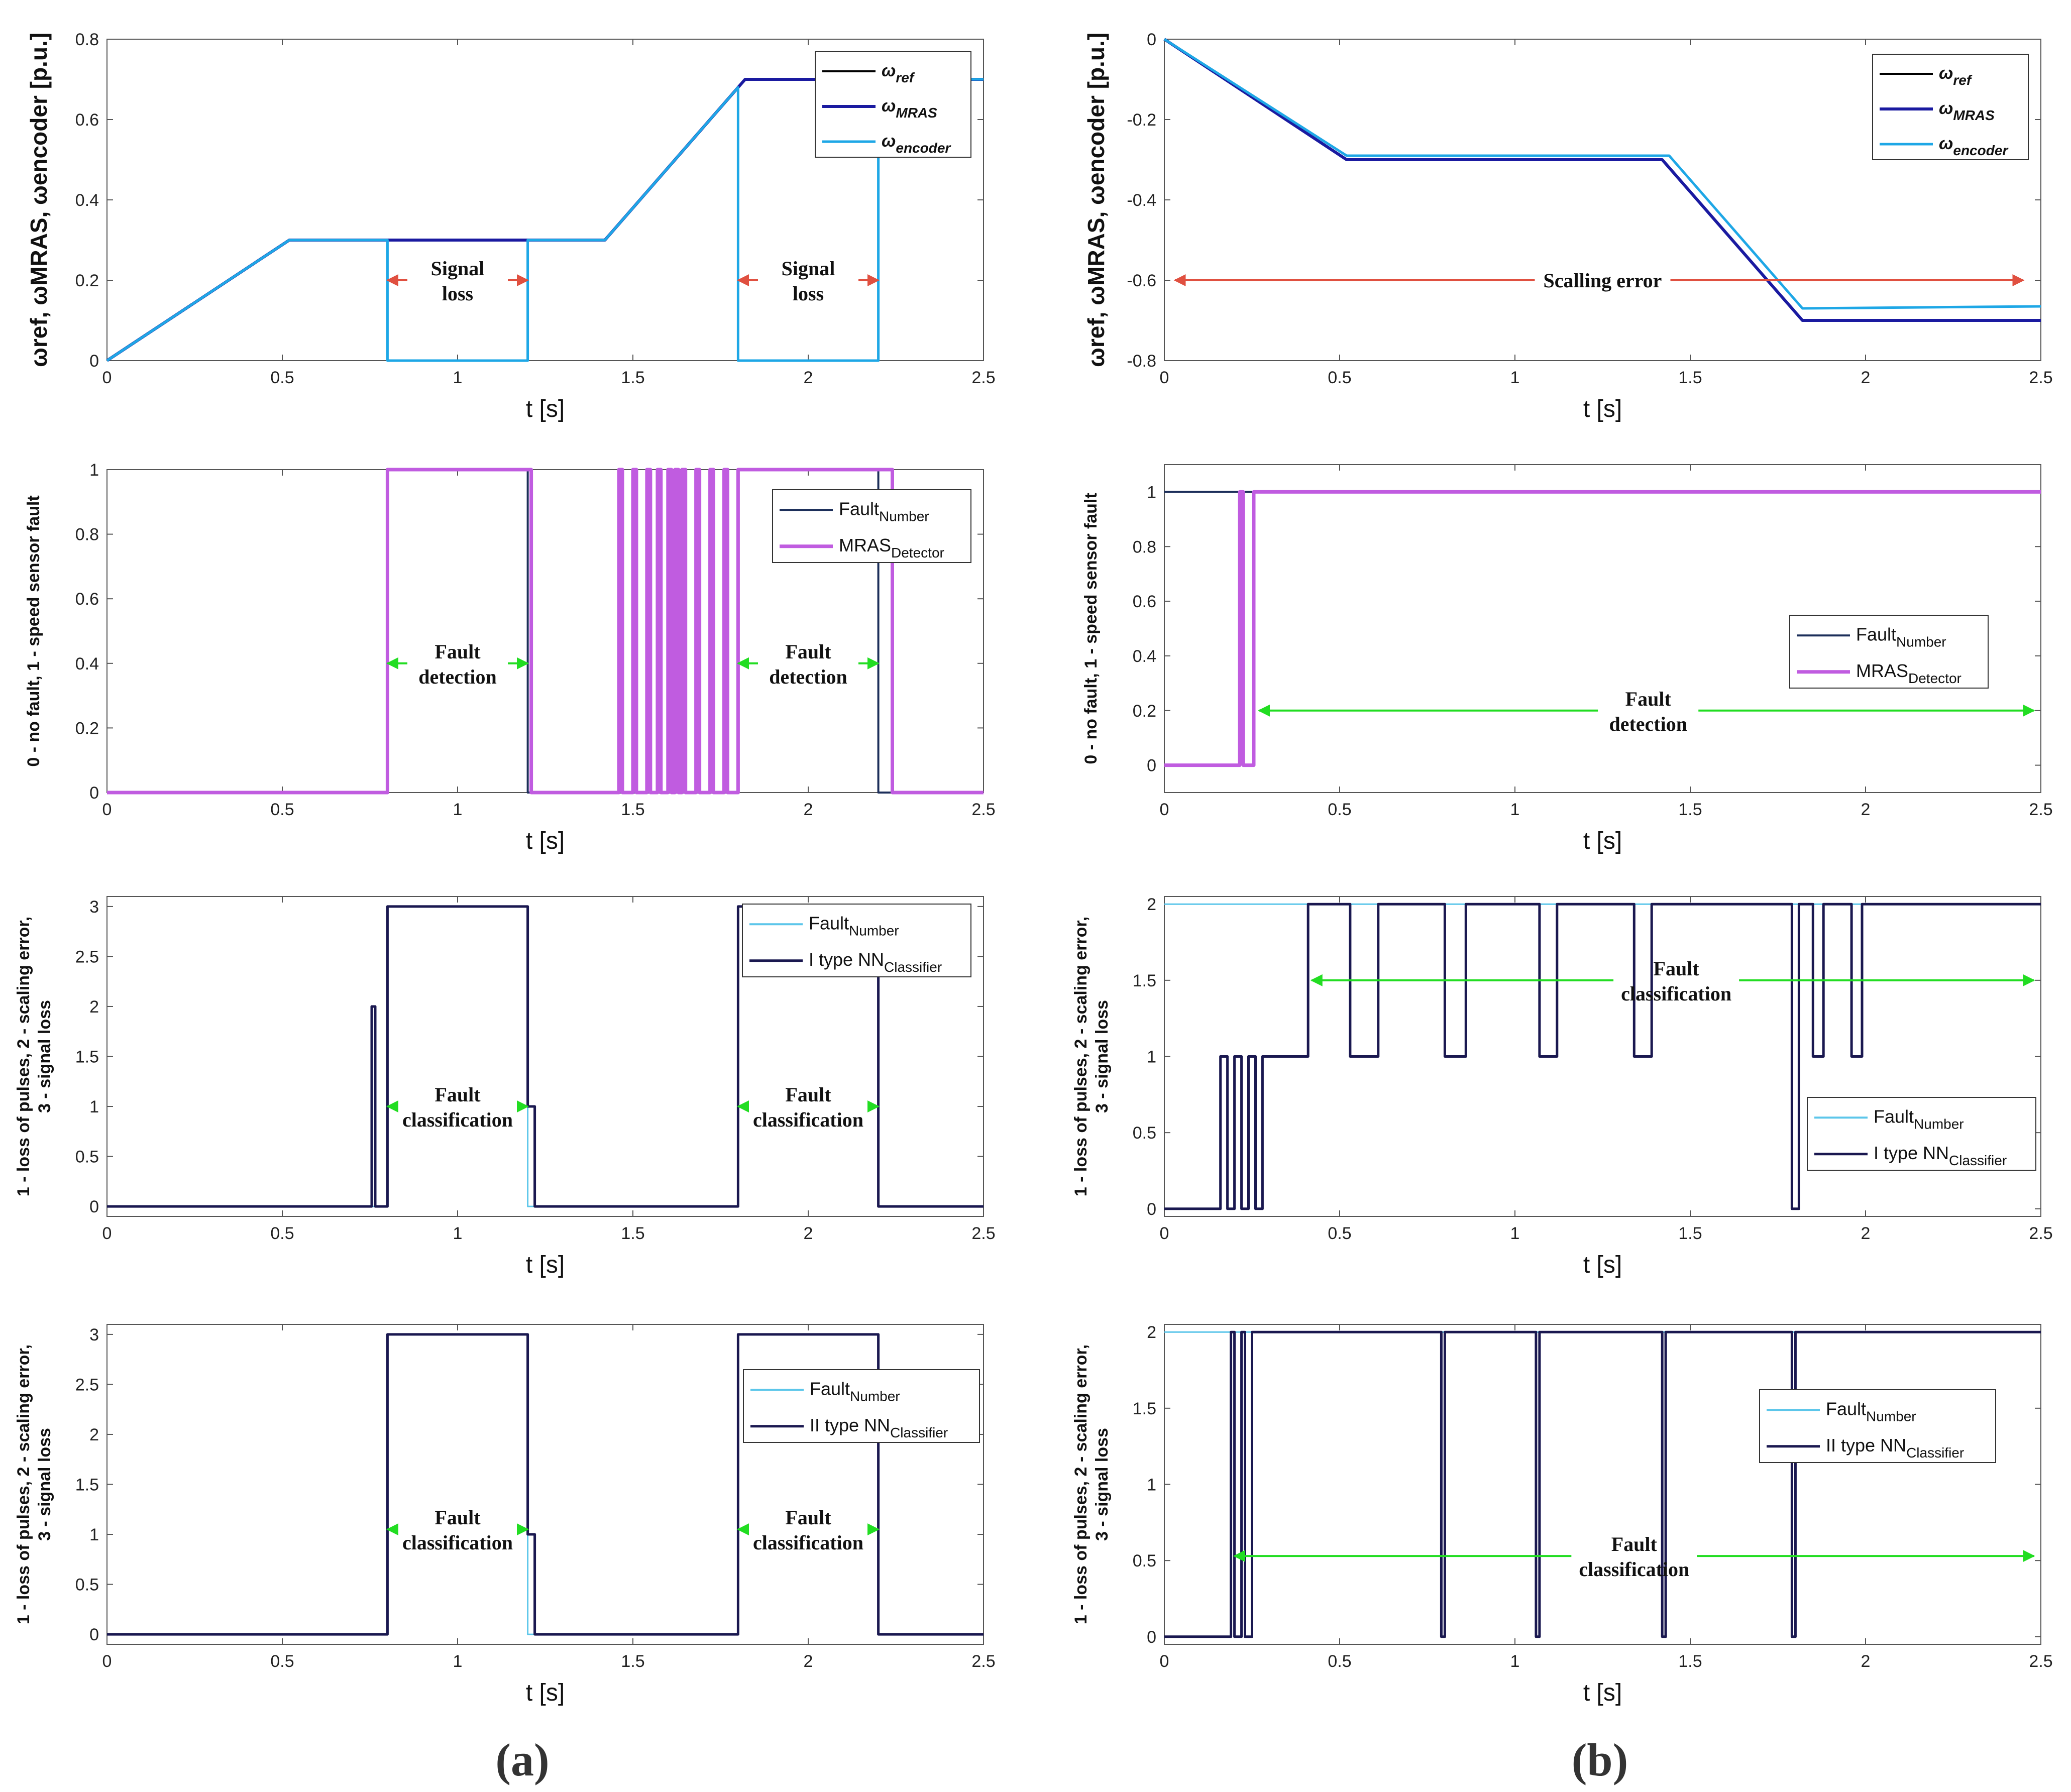 The image size is (2071, 1792). I want to click on y-tick-label: -0.2, so click(1142, 120).